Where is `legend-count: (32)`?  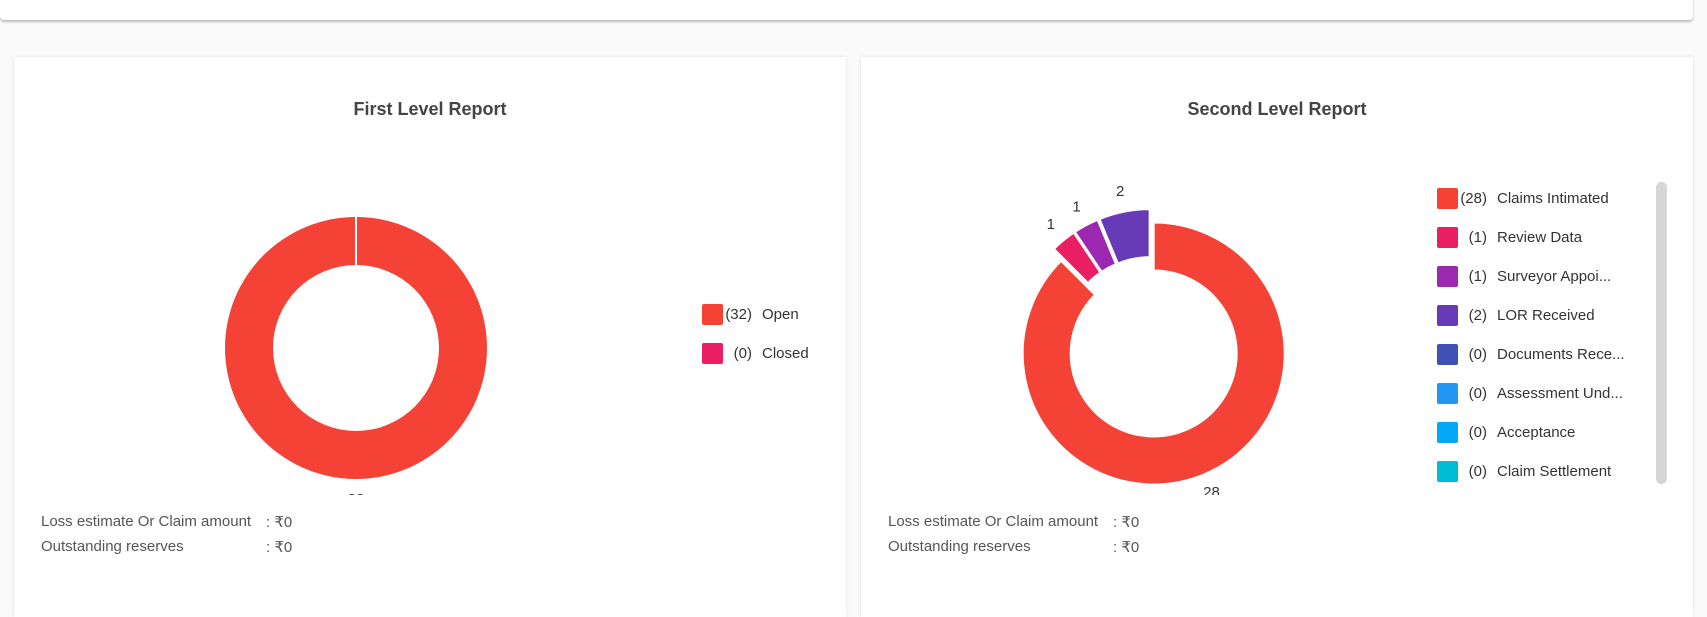
legend-count: (32) is located at coordinates (738, 314).